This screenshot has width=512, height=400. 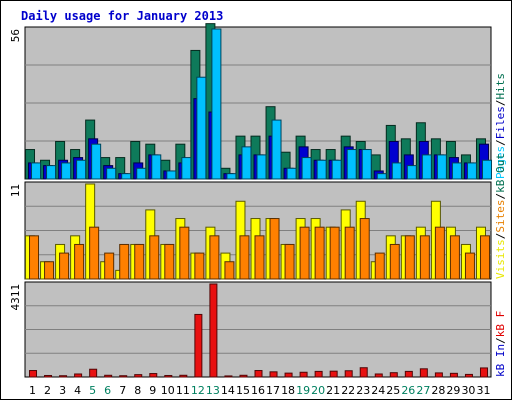 What do you see at coordinates (500, 86) in the screenshot?
I see `legend-entry: Hits` at bounding box center [500, 86].